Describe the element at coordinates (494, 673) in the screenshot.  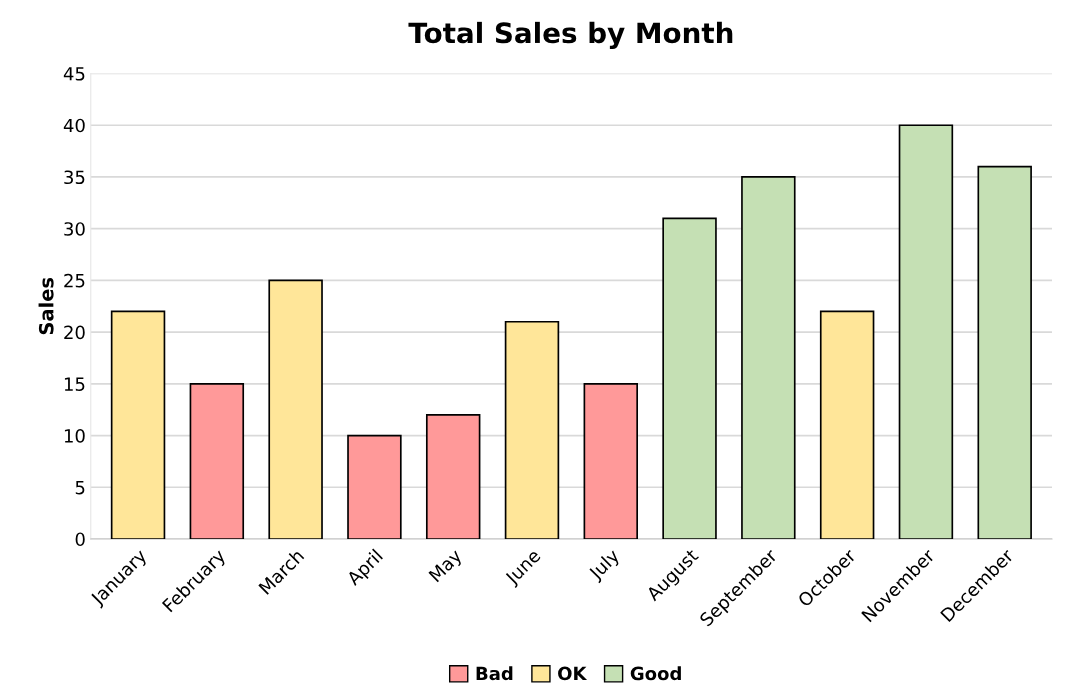
I see `legend-label: Bad` at that location.